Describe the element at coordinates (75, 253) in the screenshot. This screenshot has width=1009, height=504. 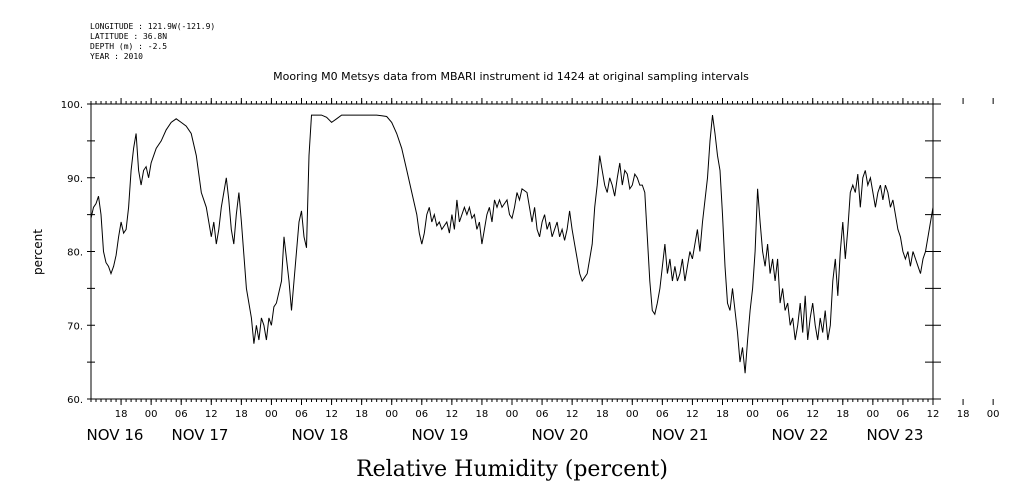
I see `y-tick-label: 80.` at that location.